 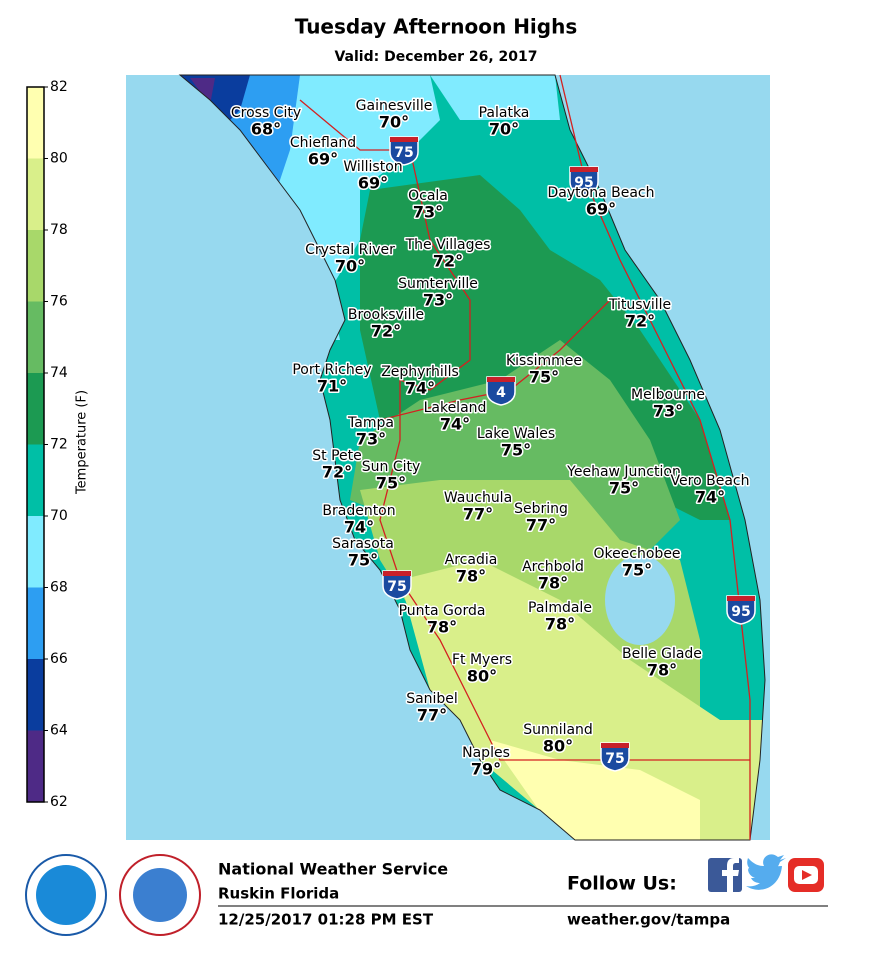 What do you see at coordinates (59, 159) in the screenshot?
I see `legend-tick-label: 80` at bounding box center [59, 159].